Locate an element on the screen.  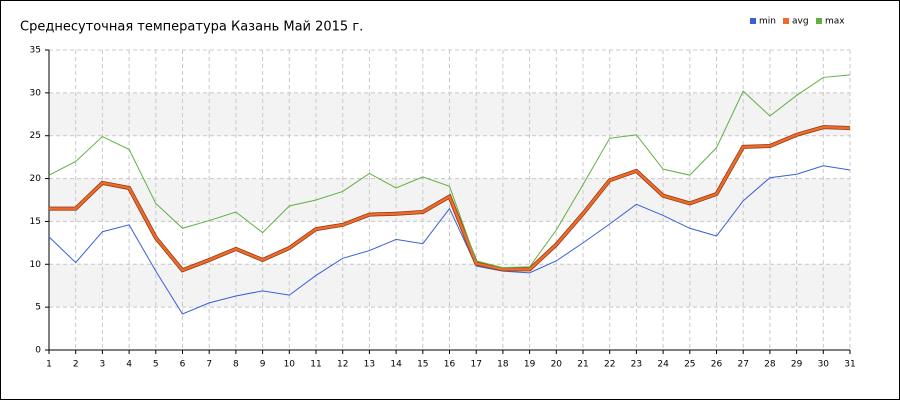
y-tick-label: 5 is located at coordinates (38, 308).